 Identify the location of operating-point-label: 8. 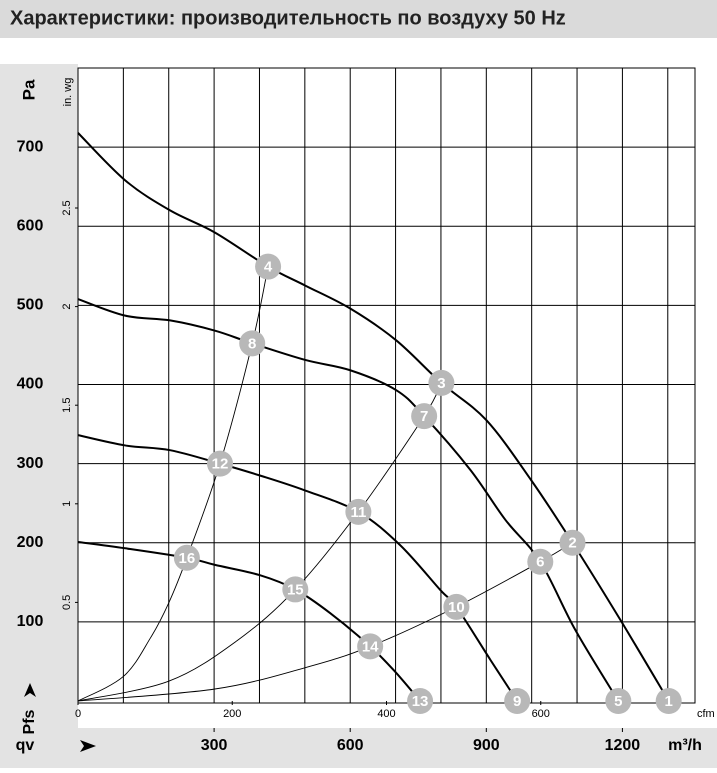
(252, 343).